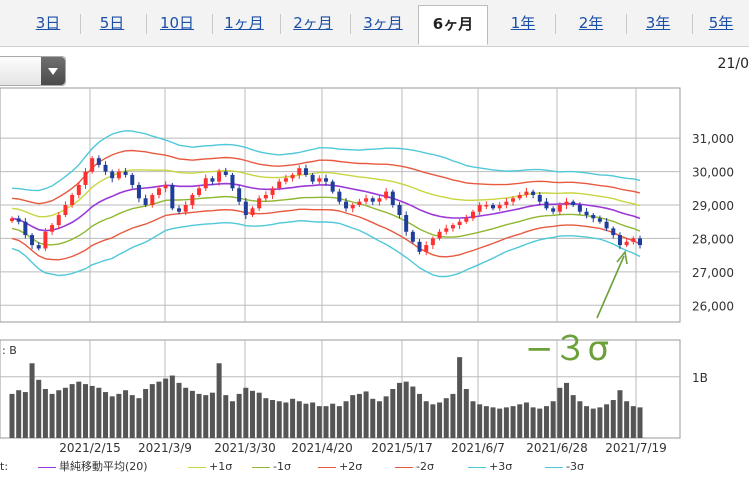 This screenshot has height=493, width=749. What do you see at coordinates (177, 23) in the screenshot?
I see `tab-2: 10日` at bounding box center [177, 23].